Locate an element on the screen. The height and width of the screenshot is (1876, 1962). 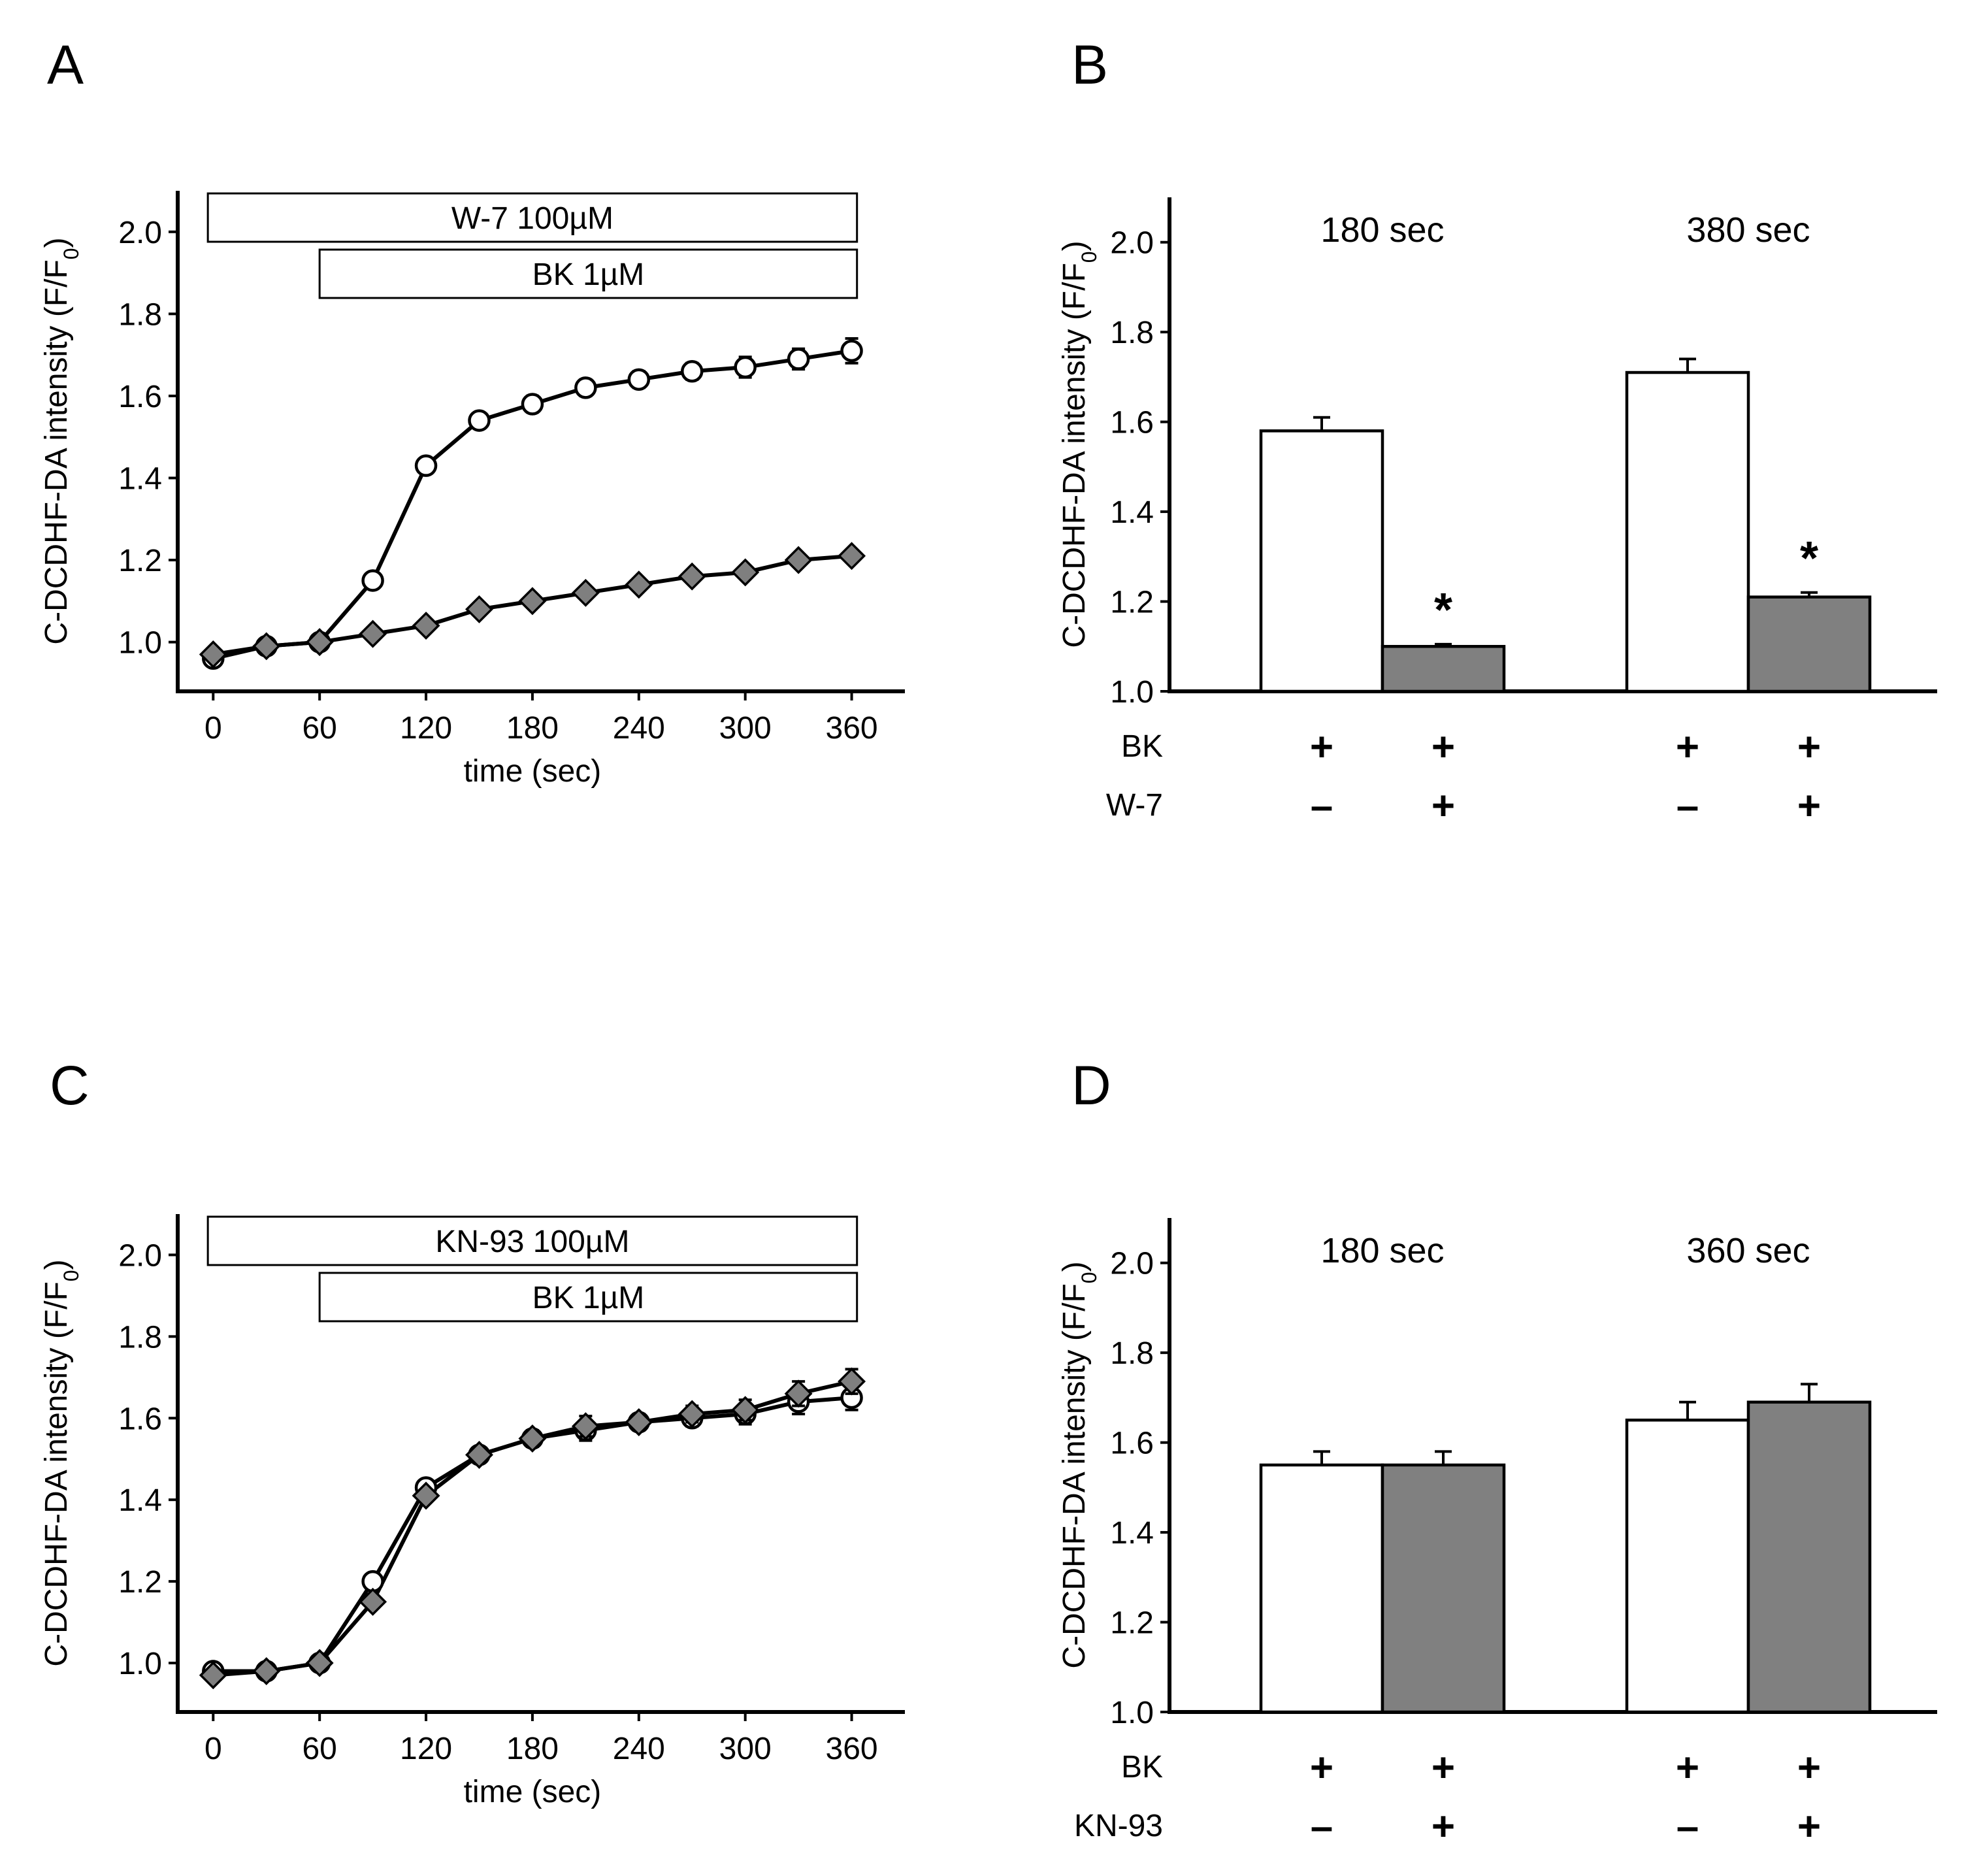
x-tick-label: 0 is located at coordinates (213, 728).